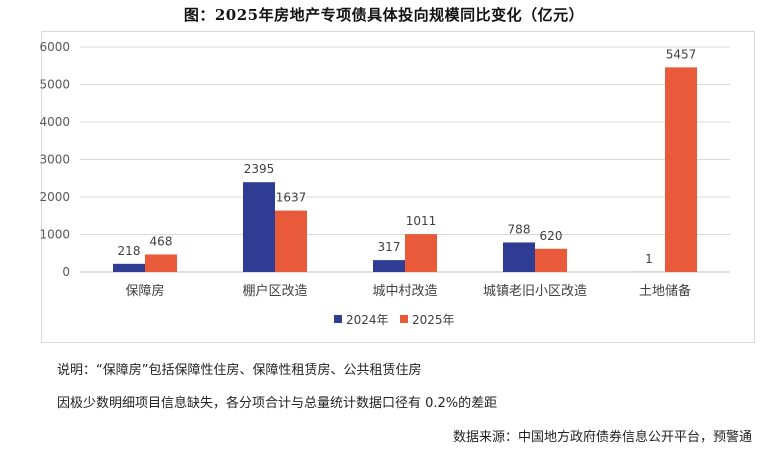 The height and width of the screenshot is (454, 768). Describe the element at coordinates (681, 54) in the screenshot. I see `data-label: 5457` at that location.